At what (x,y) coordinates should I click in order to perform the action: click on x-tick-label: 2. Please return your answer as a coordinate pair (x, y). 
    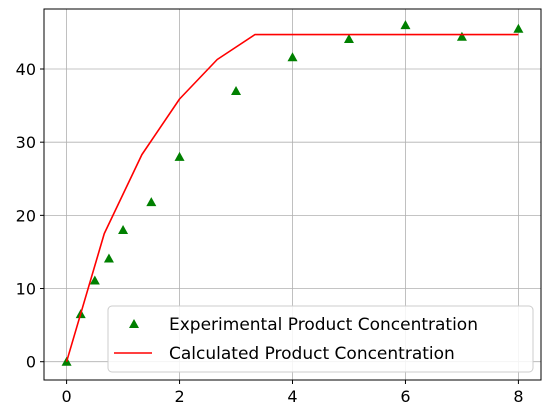
    Looking at the image, I should click on (179, 396).